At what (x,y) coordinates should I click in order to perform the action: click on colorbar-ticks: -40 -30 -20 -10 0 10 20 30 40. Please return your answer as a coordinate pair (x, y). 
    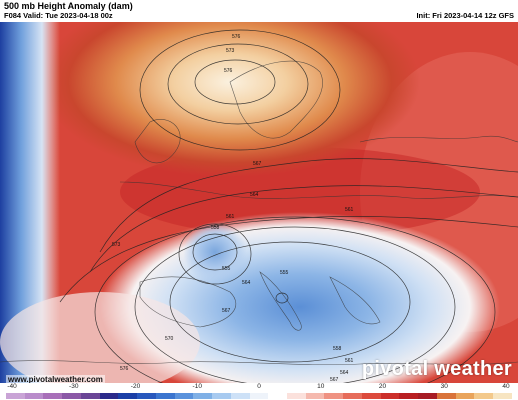
    Looking at the image, I should click on (259, 387).